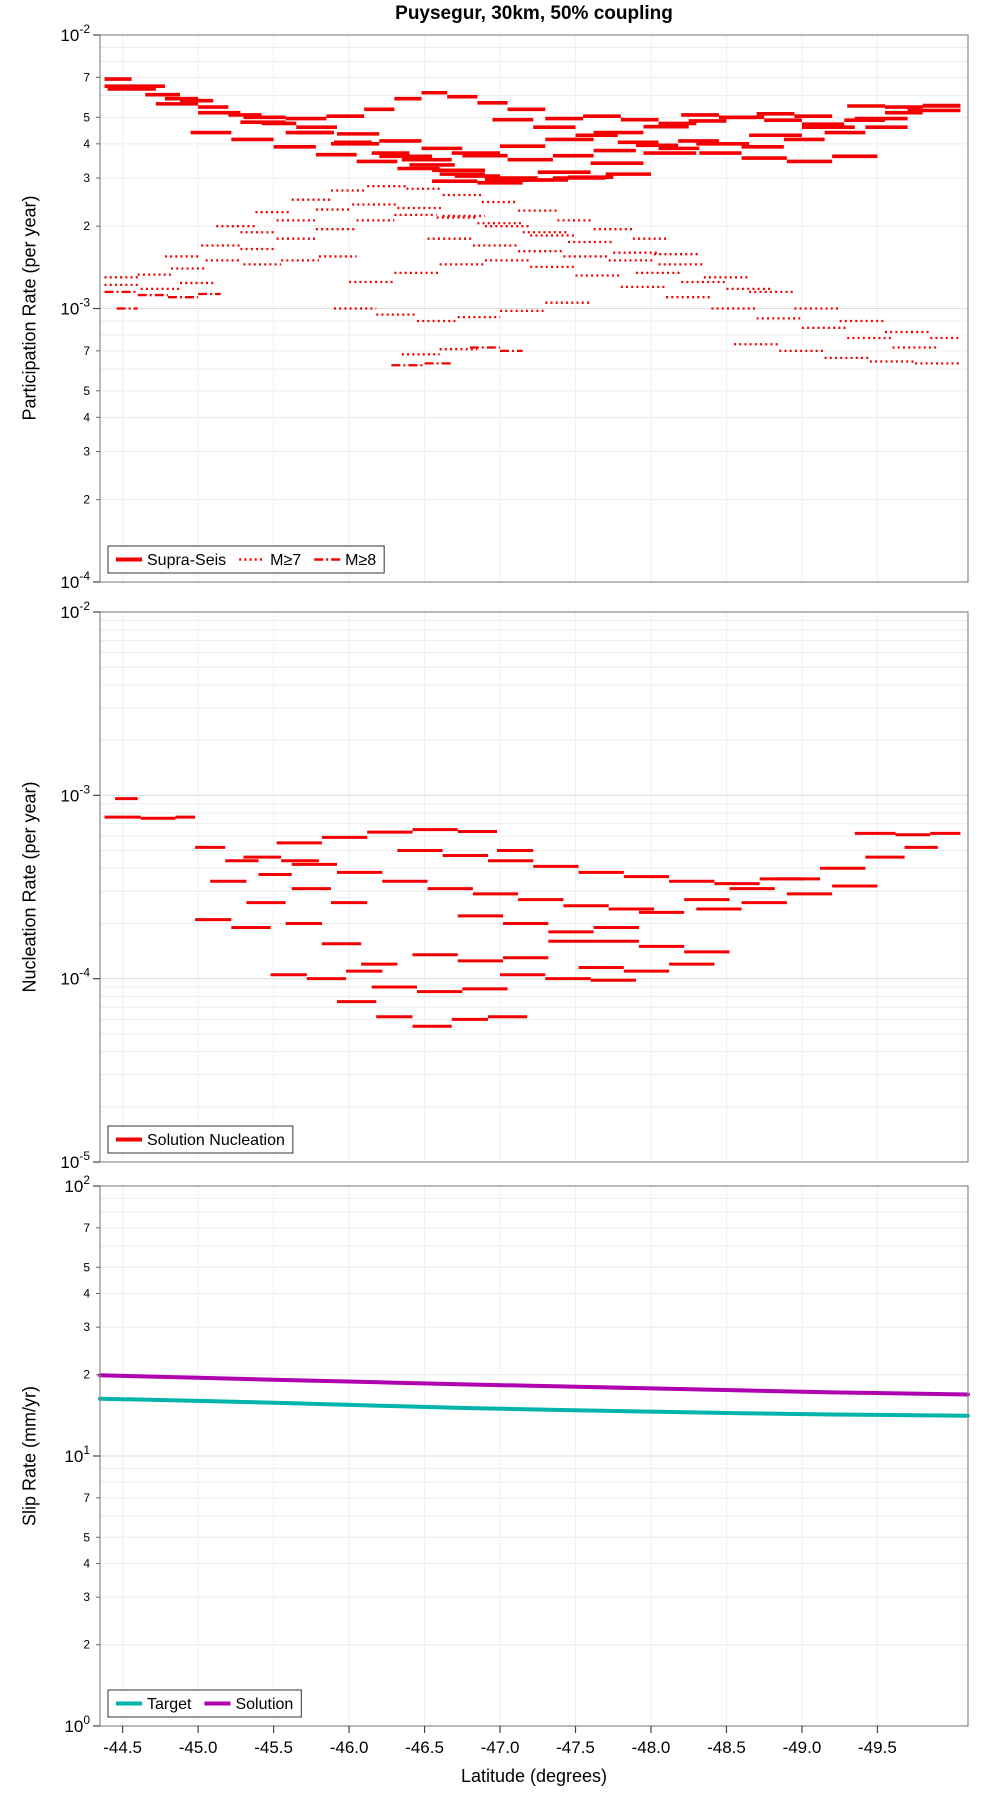  Describe the element at coordinates (285, 560) in the screenshot. I see `legend-label: M≥7` at that location.